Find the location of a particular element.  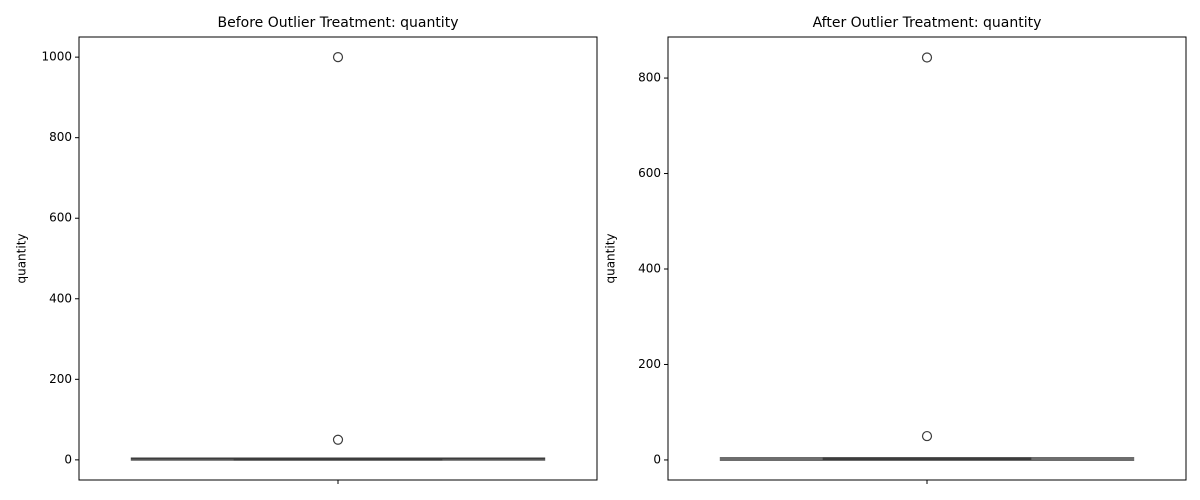

y-tick-label: 1000 is located at coordinates (56, 57).